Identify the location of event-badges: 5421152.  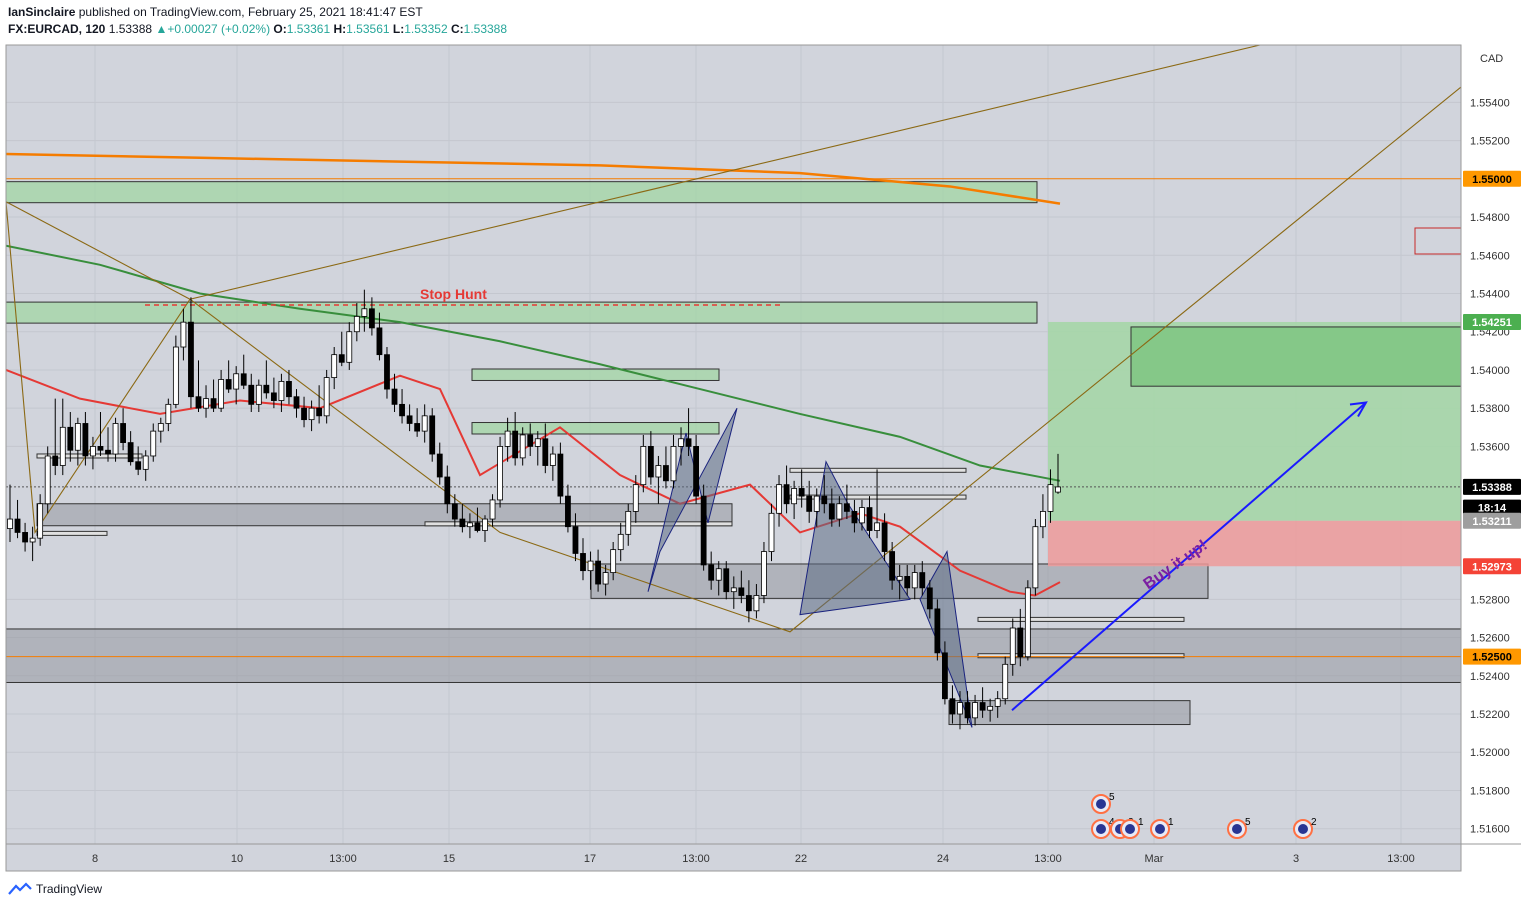
(1204, 815).